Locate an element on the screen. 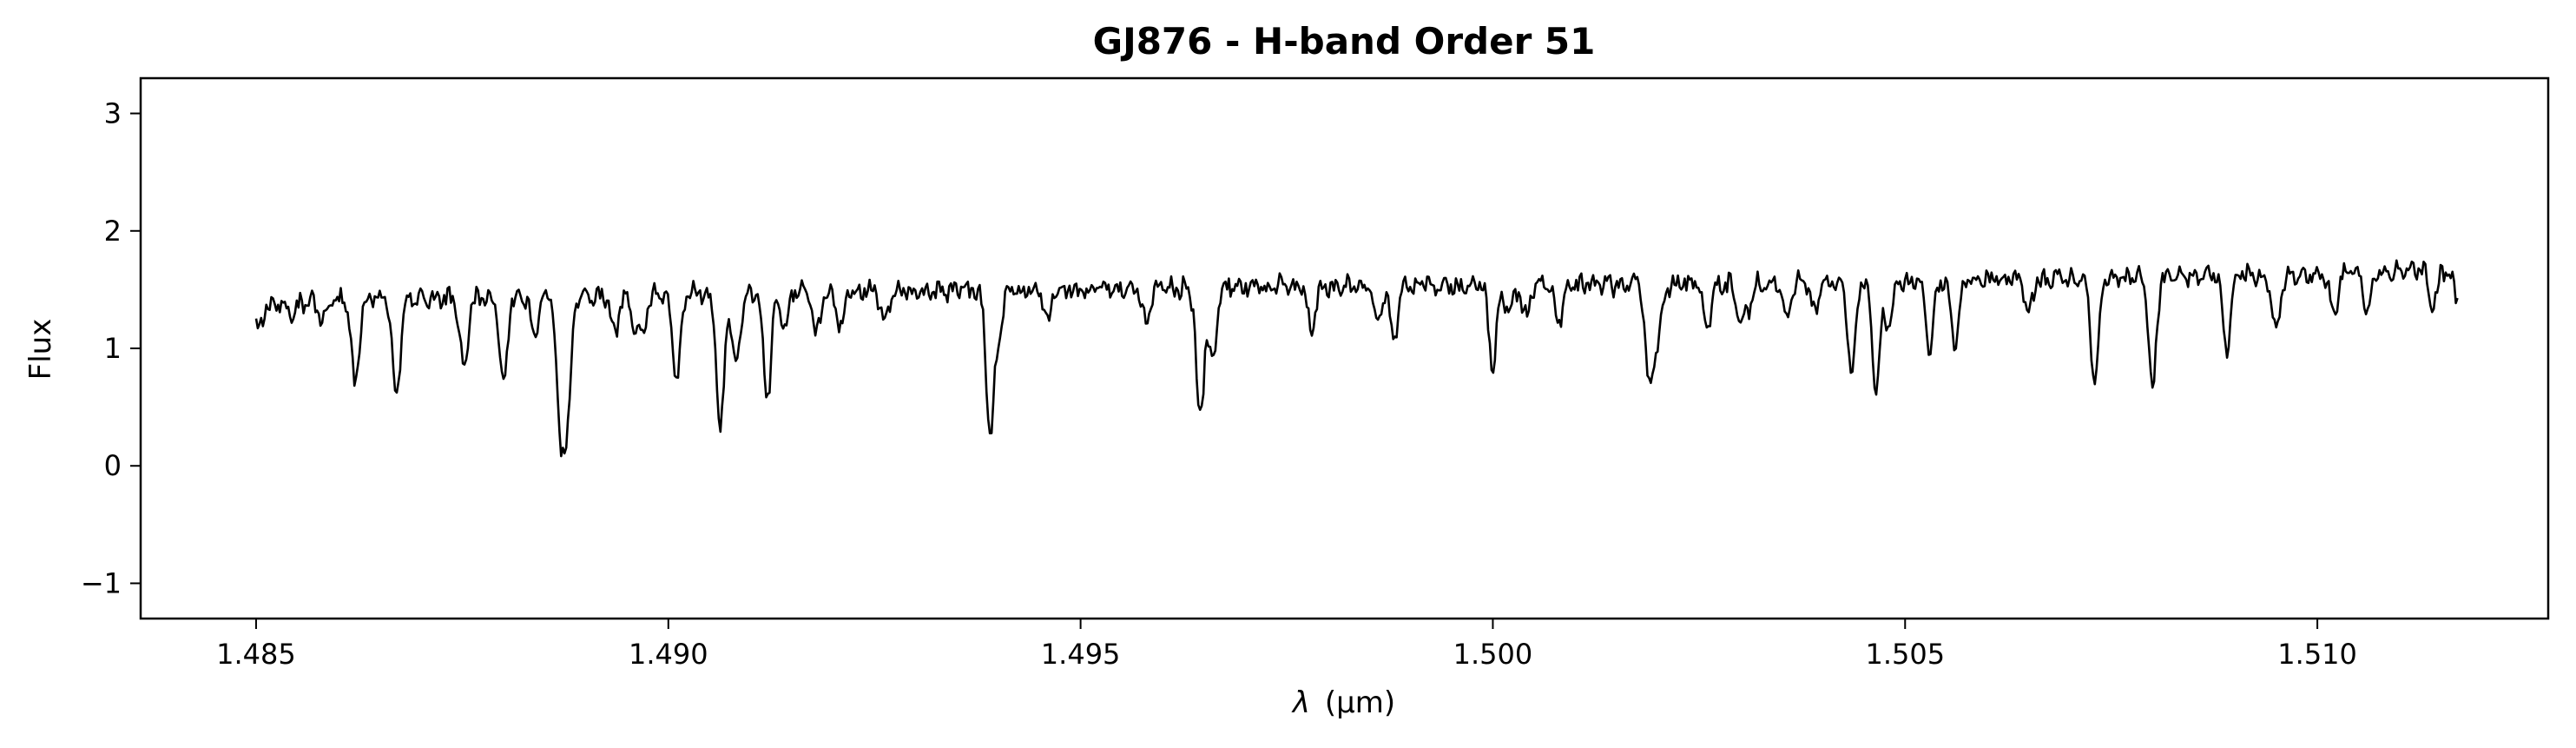  x-tick-label: 1.510 is located at coordinates (2317, 654).